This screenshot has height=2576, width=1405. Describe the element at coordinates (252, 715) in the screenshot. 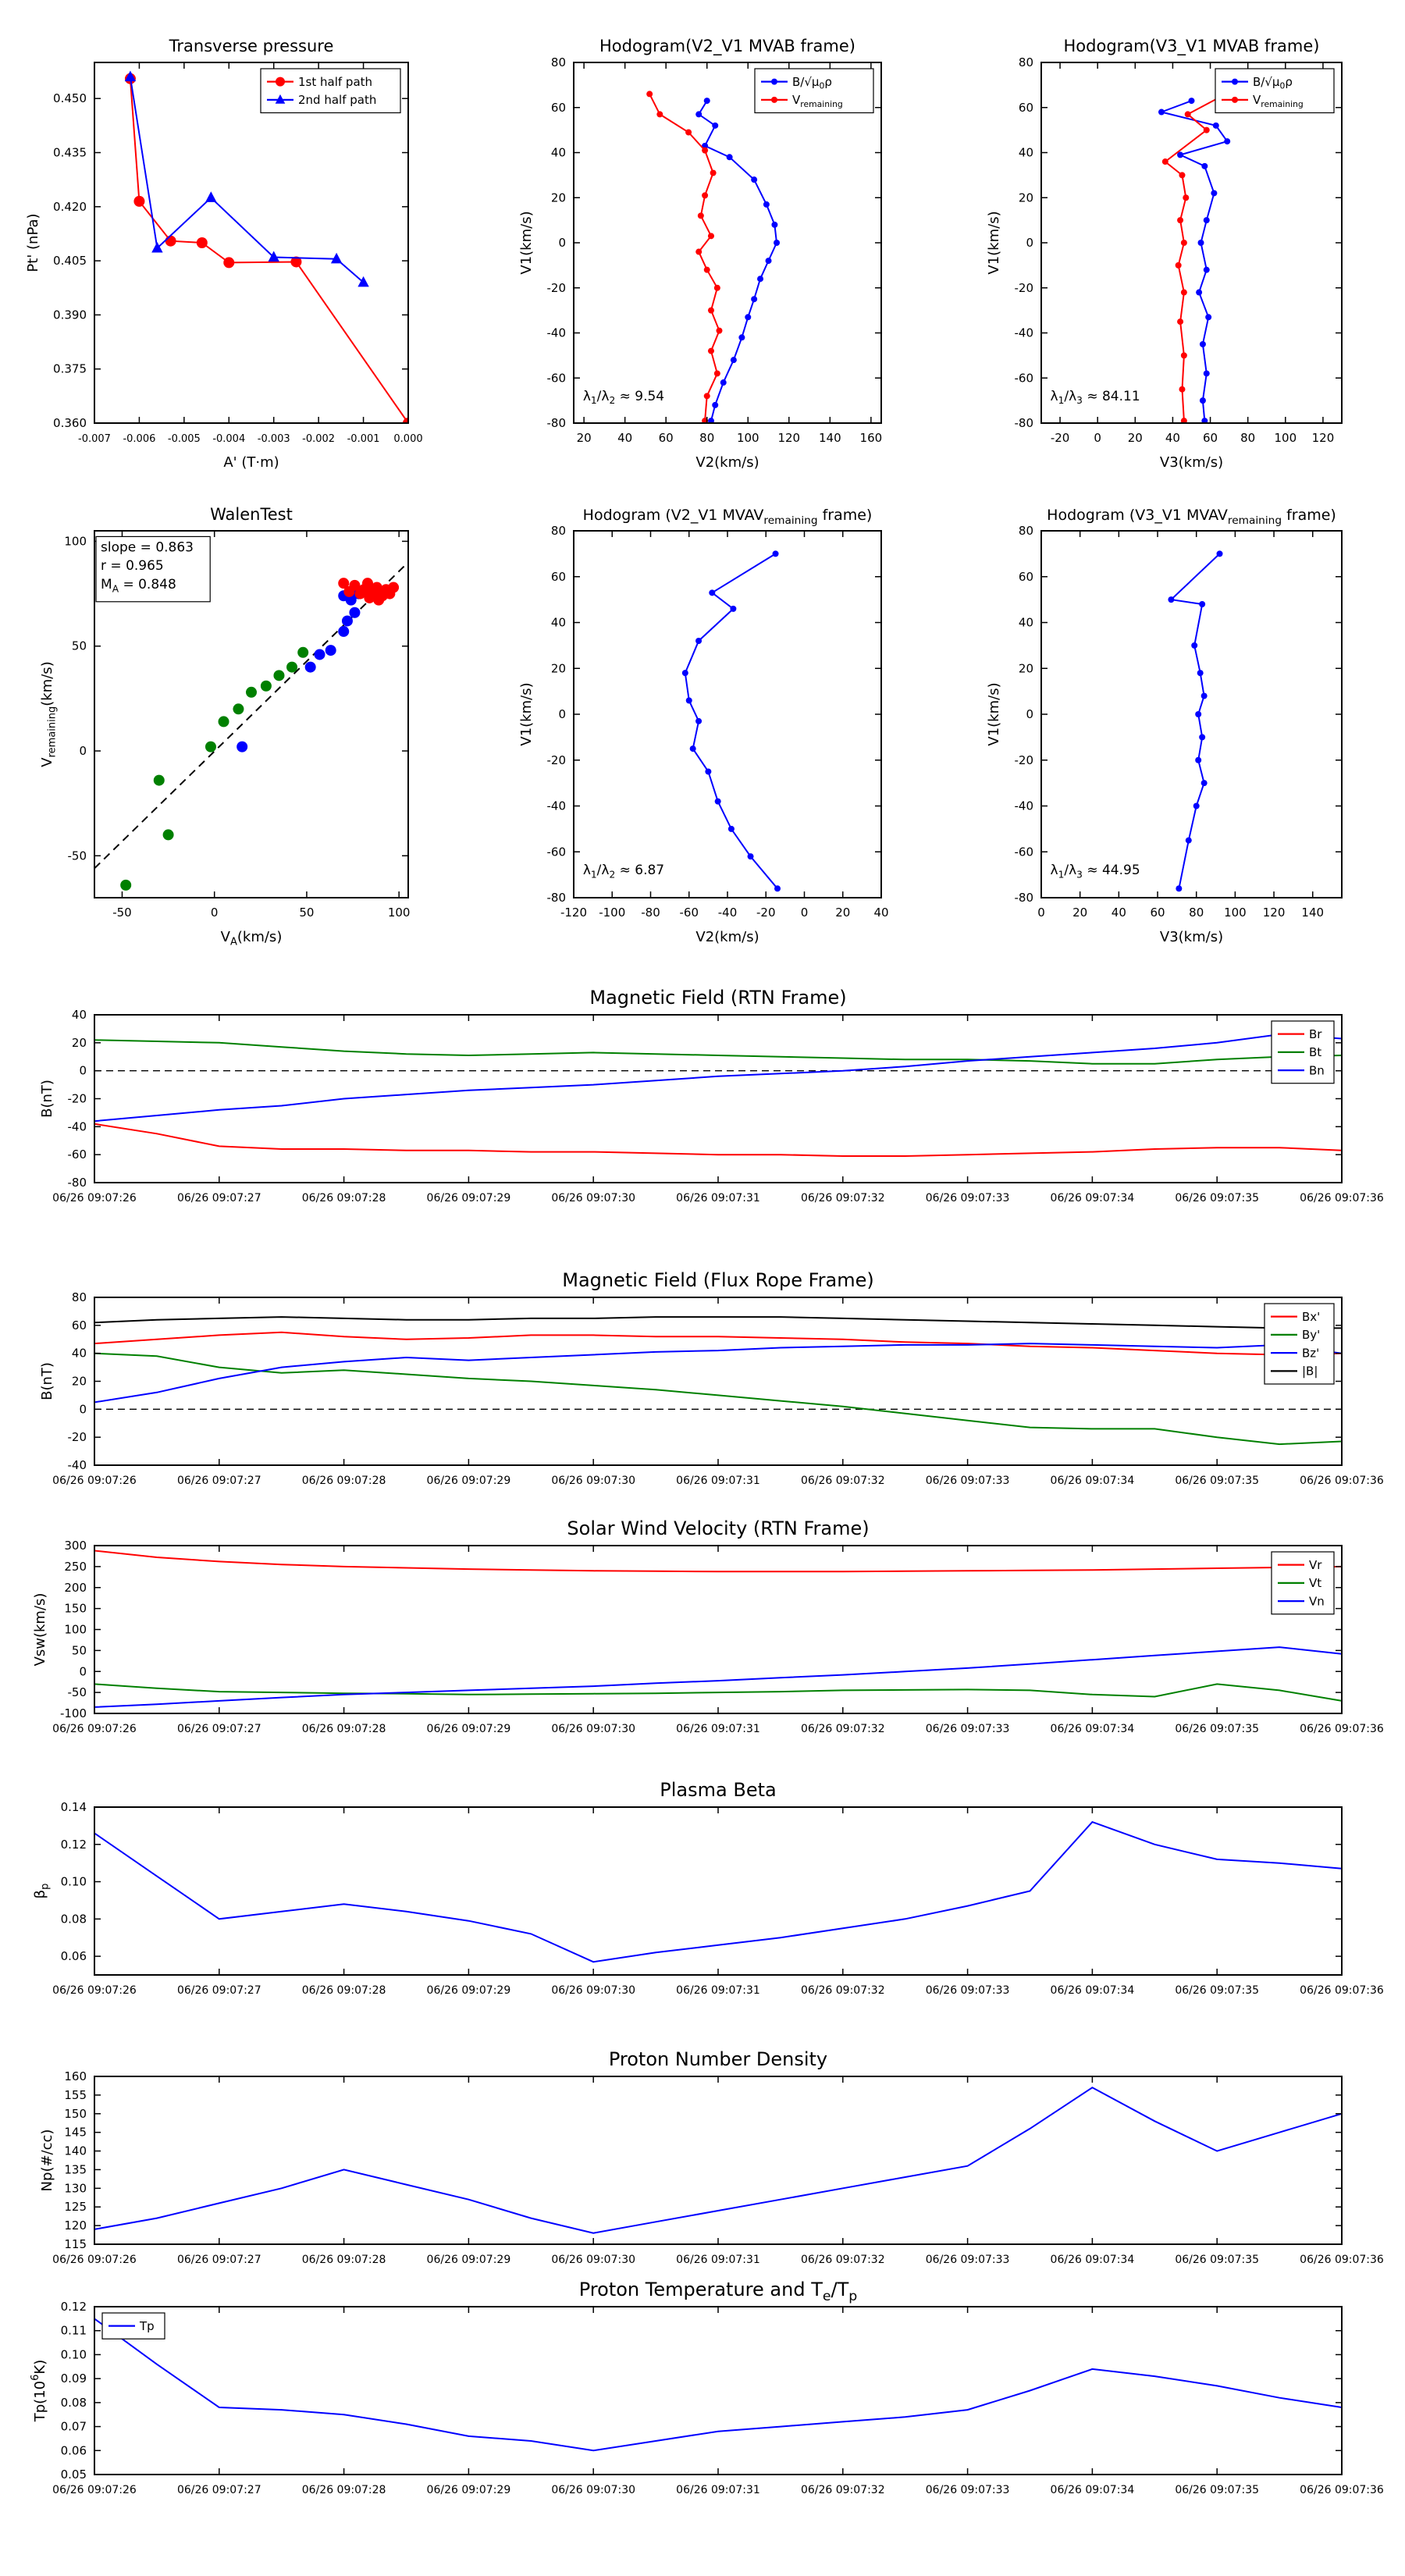

I see `series-fit-line` at that location.